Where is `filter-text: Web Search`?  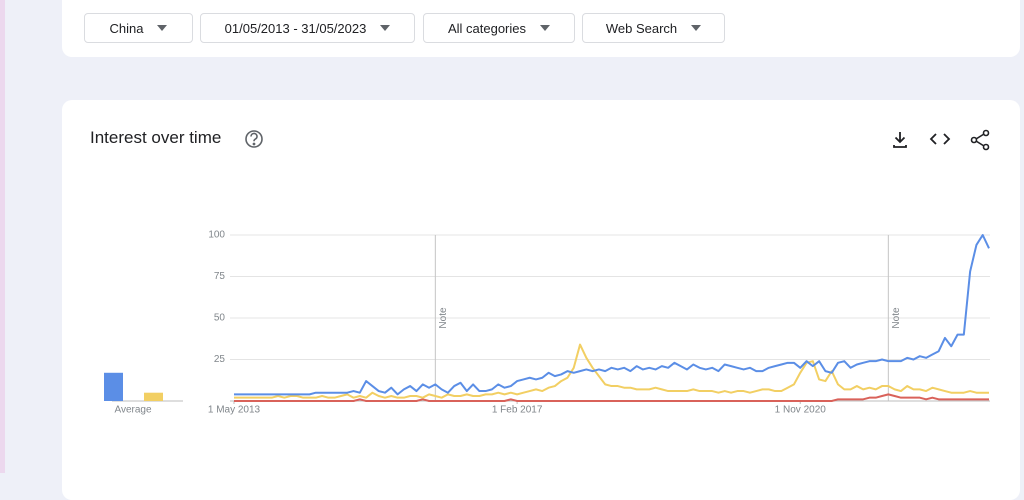
filter-text: Web Search is located at coordinates (641, 28).